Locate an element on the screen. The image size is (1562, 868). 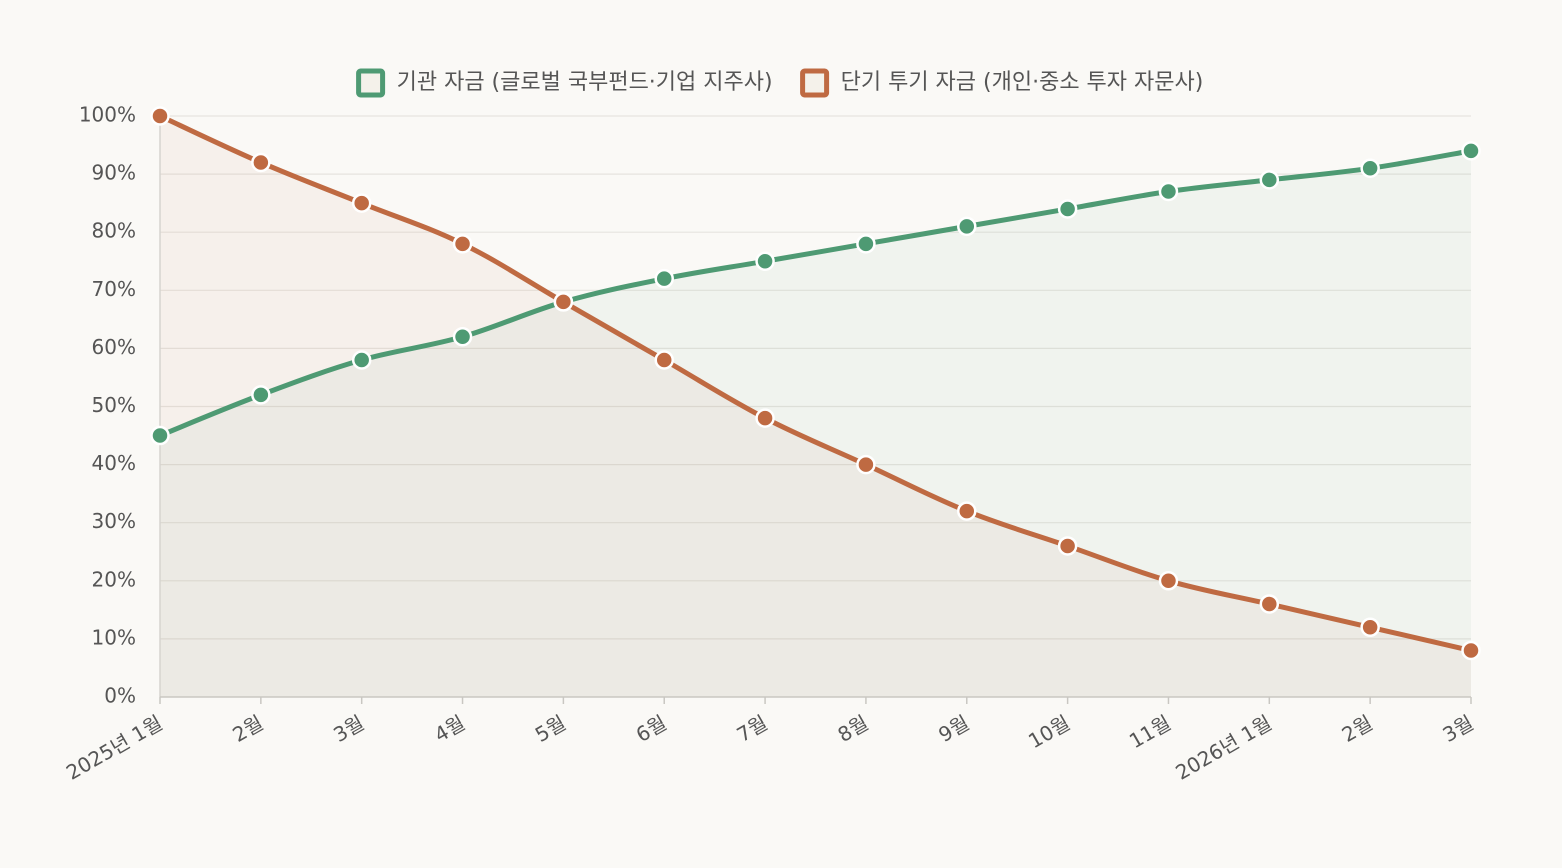
legend-item-0: 기관 자금 (글로벌 국부펀드·기업 지주사) is located at coordinates (564, 83).